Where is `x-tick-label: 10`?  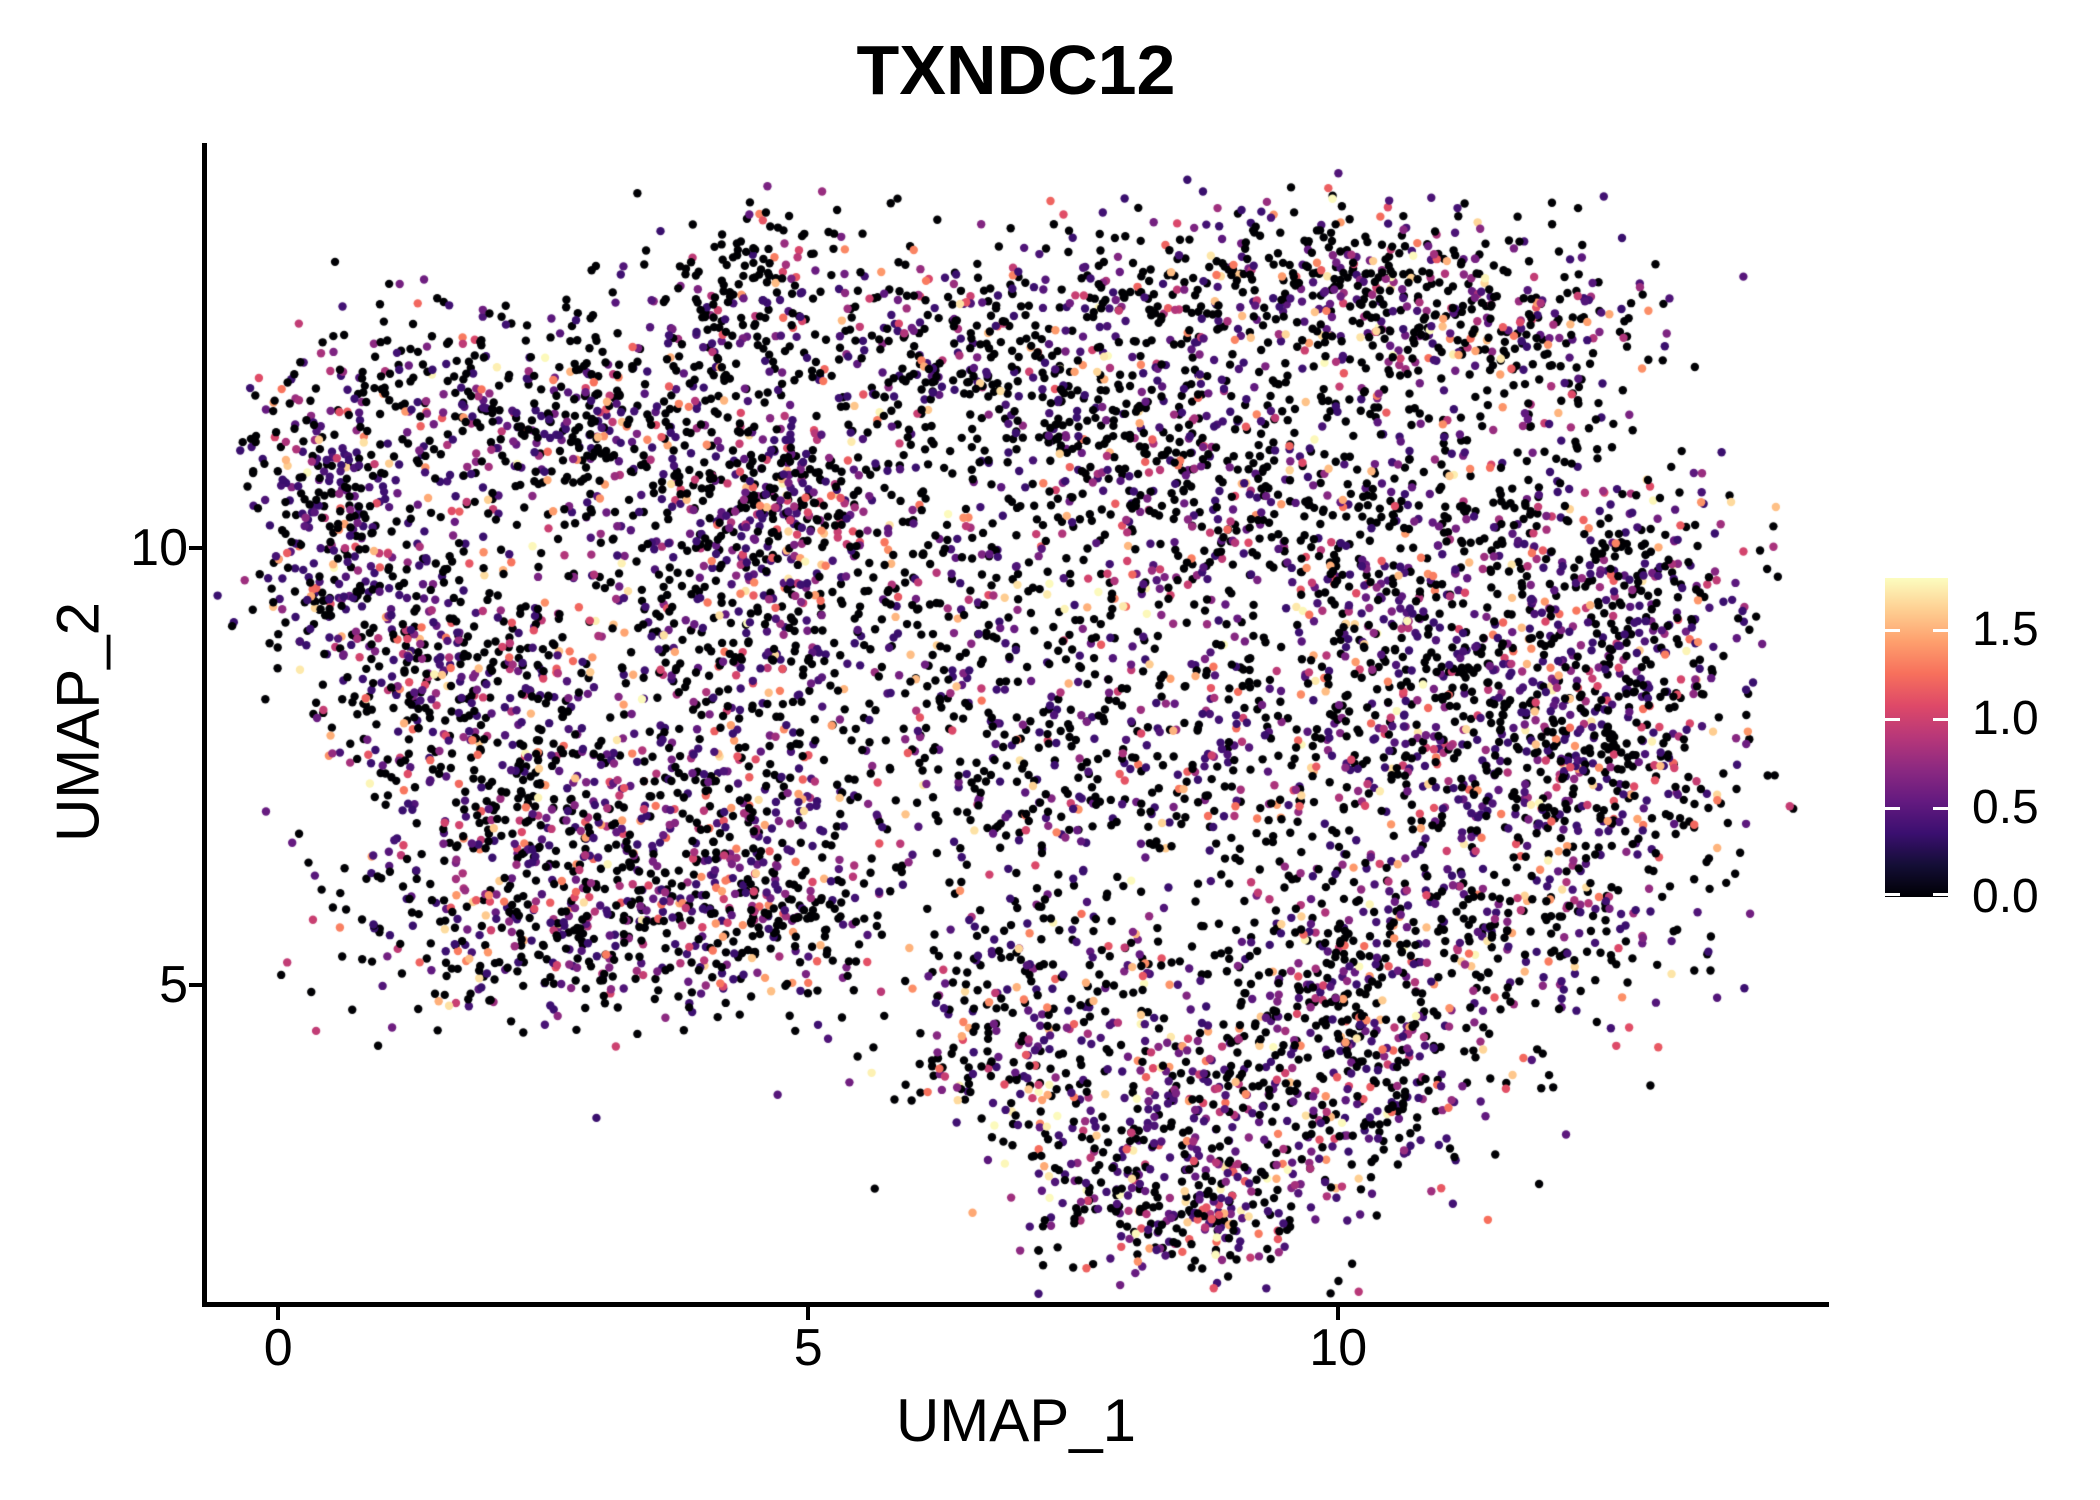 x-tick-label: 10 is located at coordinates (1338, 1348).